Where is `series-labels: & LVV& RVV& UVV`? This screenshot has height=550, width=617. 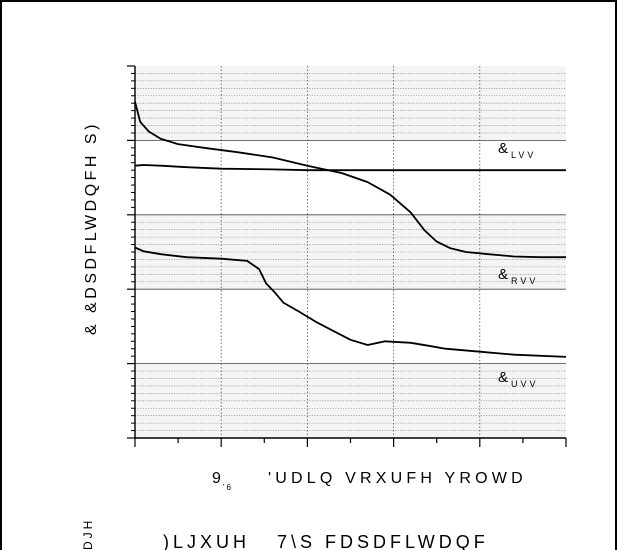
series-labels: & LVV& RVV& UVV is located at coordinates (518, 264).